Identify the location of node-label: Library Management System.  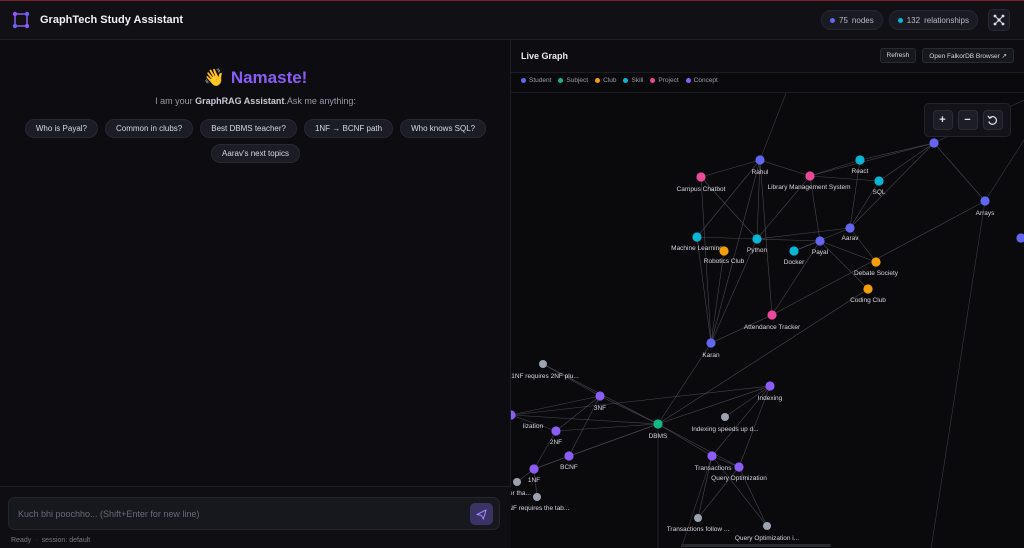
(808, 187).